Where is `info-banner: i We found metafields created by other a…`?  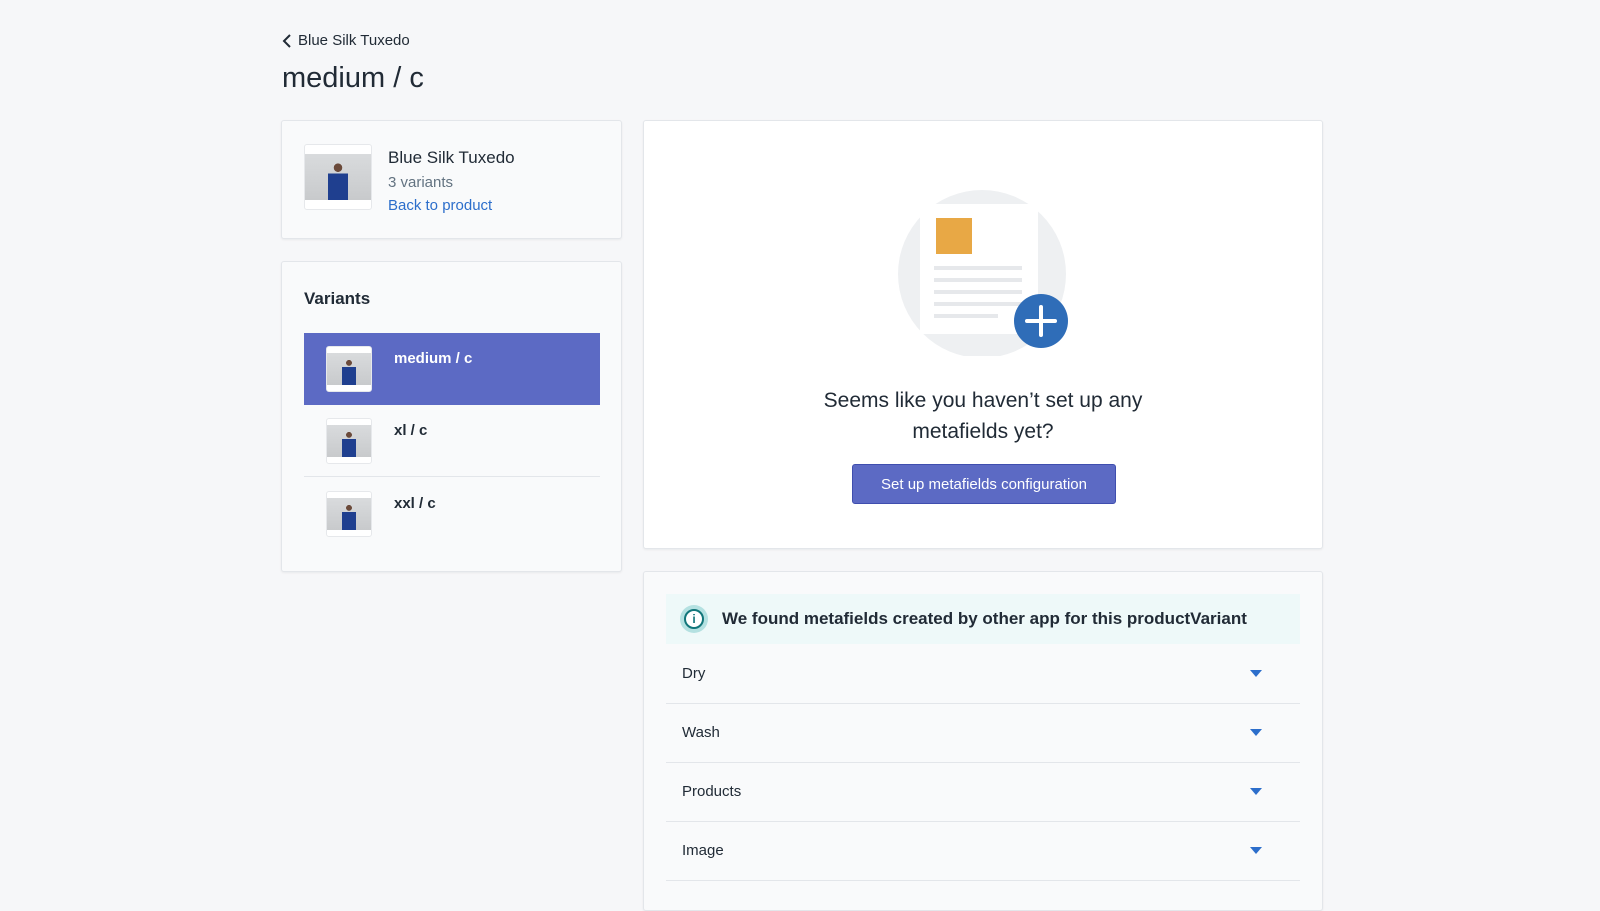
info-banner: i We found metafields created by other a… is located at coordinates (983, 619).